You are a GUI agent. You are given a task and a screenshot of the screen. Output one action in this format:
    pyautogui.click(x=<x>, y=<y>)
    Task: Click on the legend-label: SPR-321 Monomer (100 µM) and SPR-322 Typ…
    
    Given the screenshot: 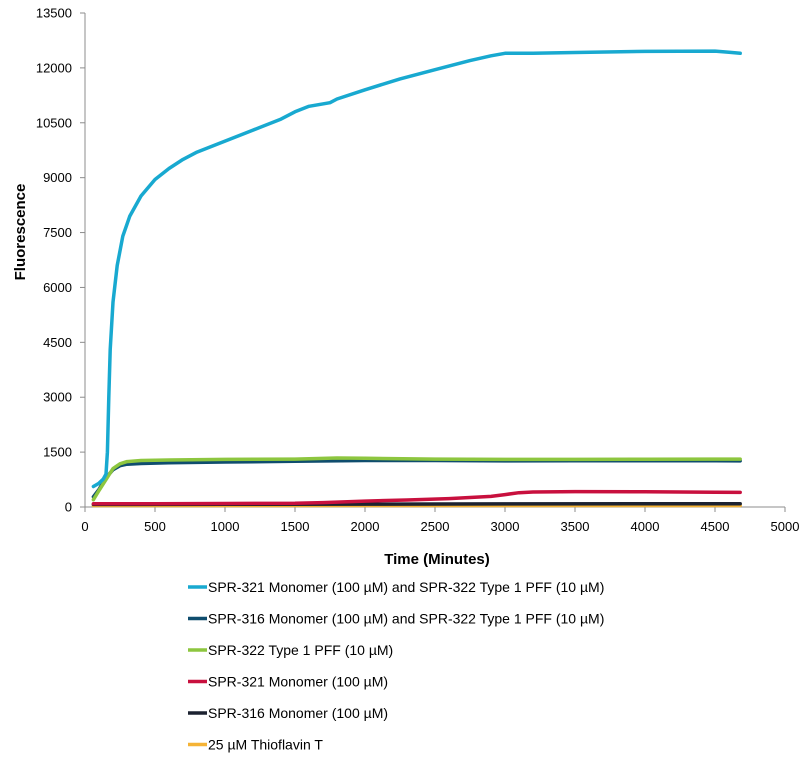 What is the action you would take?
    pyautogui.click(x=406, y=587)
    